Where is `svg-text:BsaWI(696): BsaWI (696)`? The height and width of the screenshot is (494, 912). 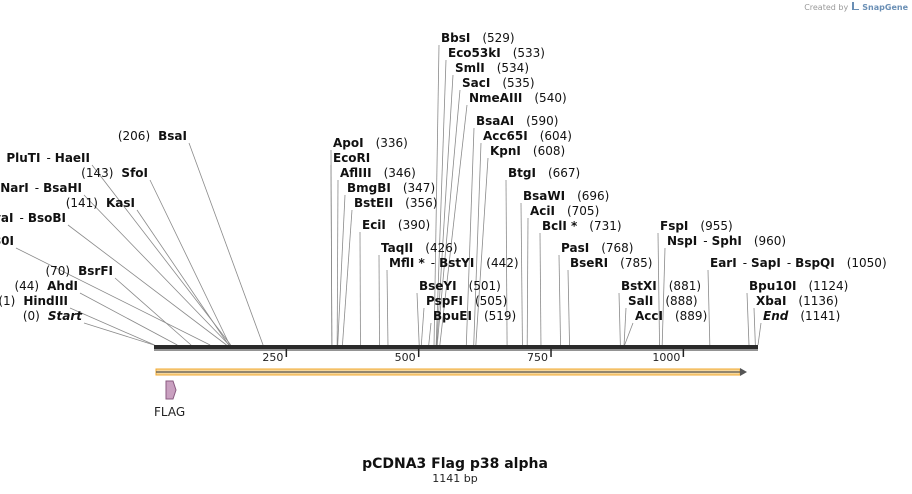
svg-text:BsaWI(696): BsaWI (696) is located at coordinates (566, 196).